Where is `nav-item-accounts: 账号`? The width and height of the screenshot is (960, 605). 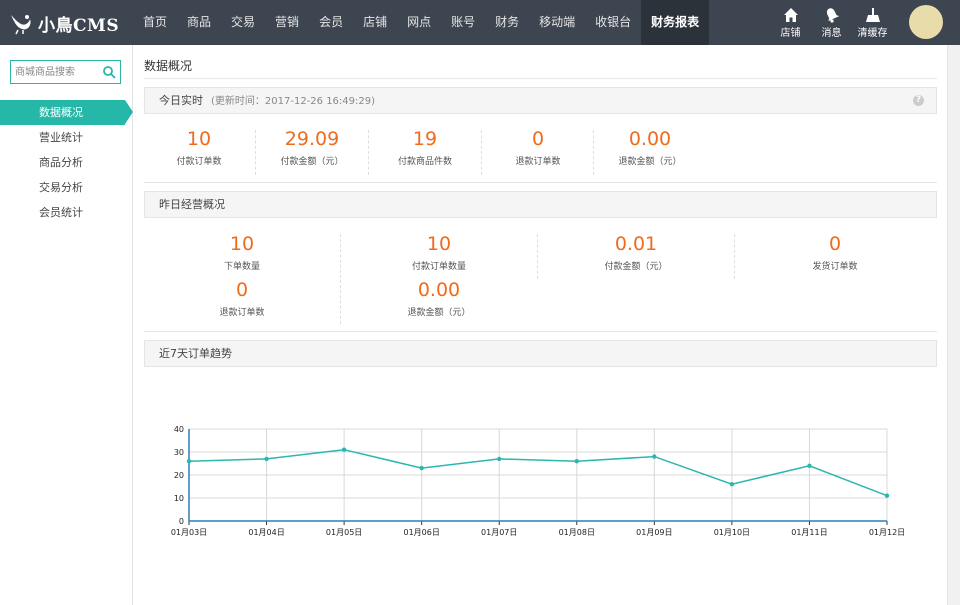
nav-item-accounts: 账号 is located at coordinates (463, 22).